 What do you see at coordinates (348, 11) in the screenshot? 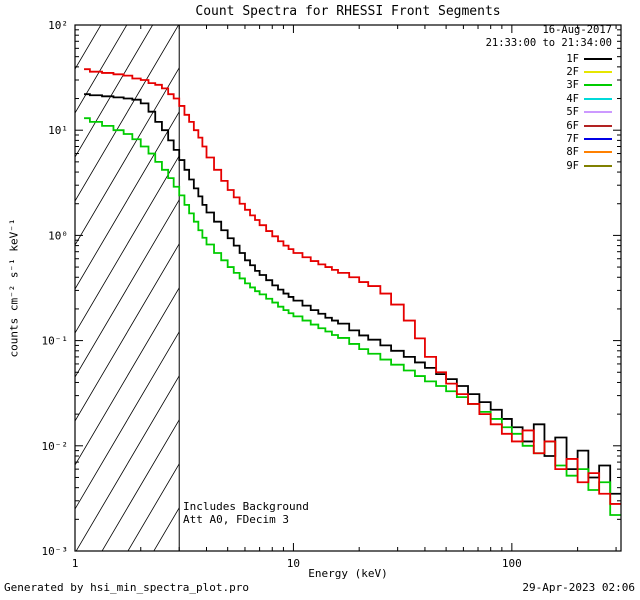
I see `page-title: Count Spectra for RHESSI Front Segments` at bounding box center [348, 11].